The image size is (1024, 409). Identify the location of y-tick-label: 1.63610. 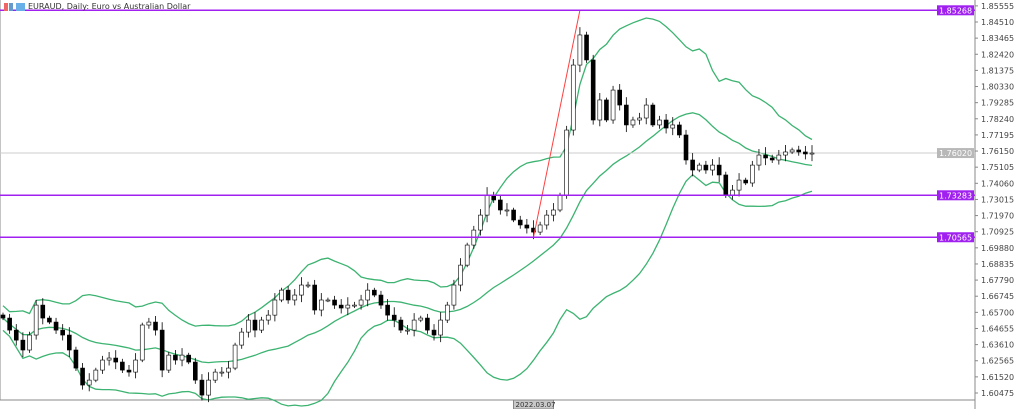
(997, 345).